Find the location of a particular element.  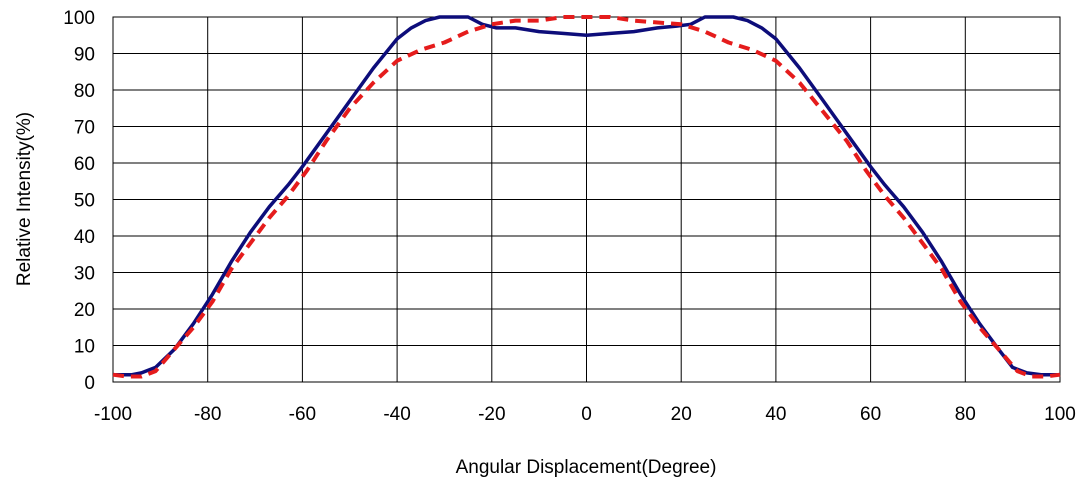

y-tick-label: 0 is located at coordinates (89, 383).